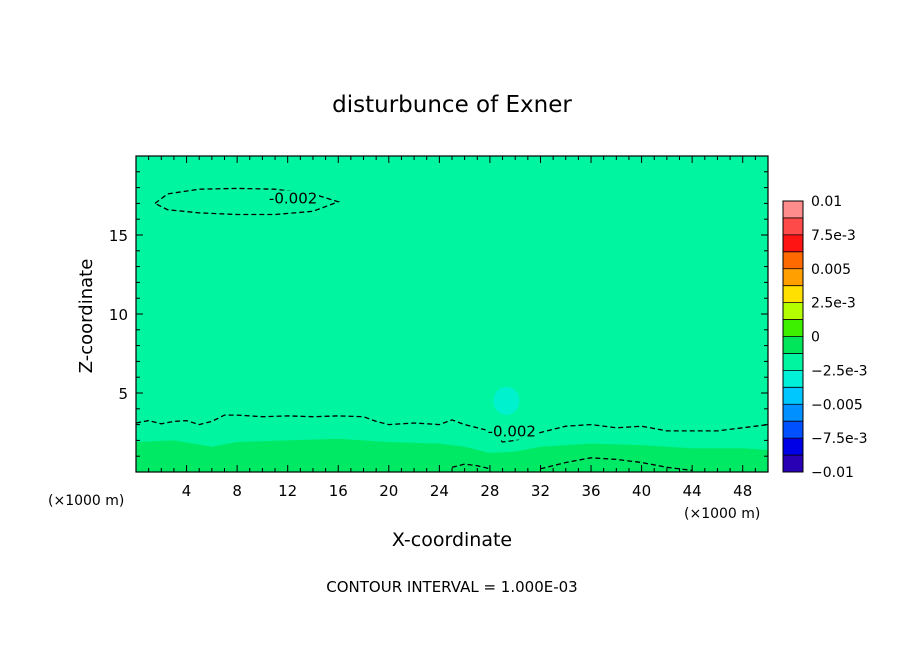  I want to click on colorbar-label: −7.5e-3, so click(839, 439).